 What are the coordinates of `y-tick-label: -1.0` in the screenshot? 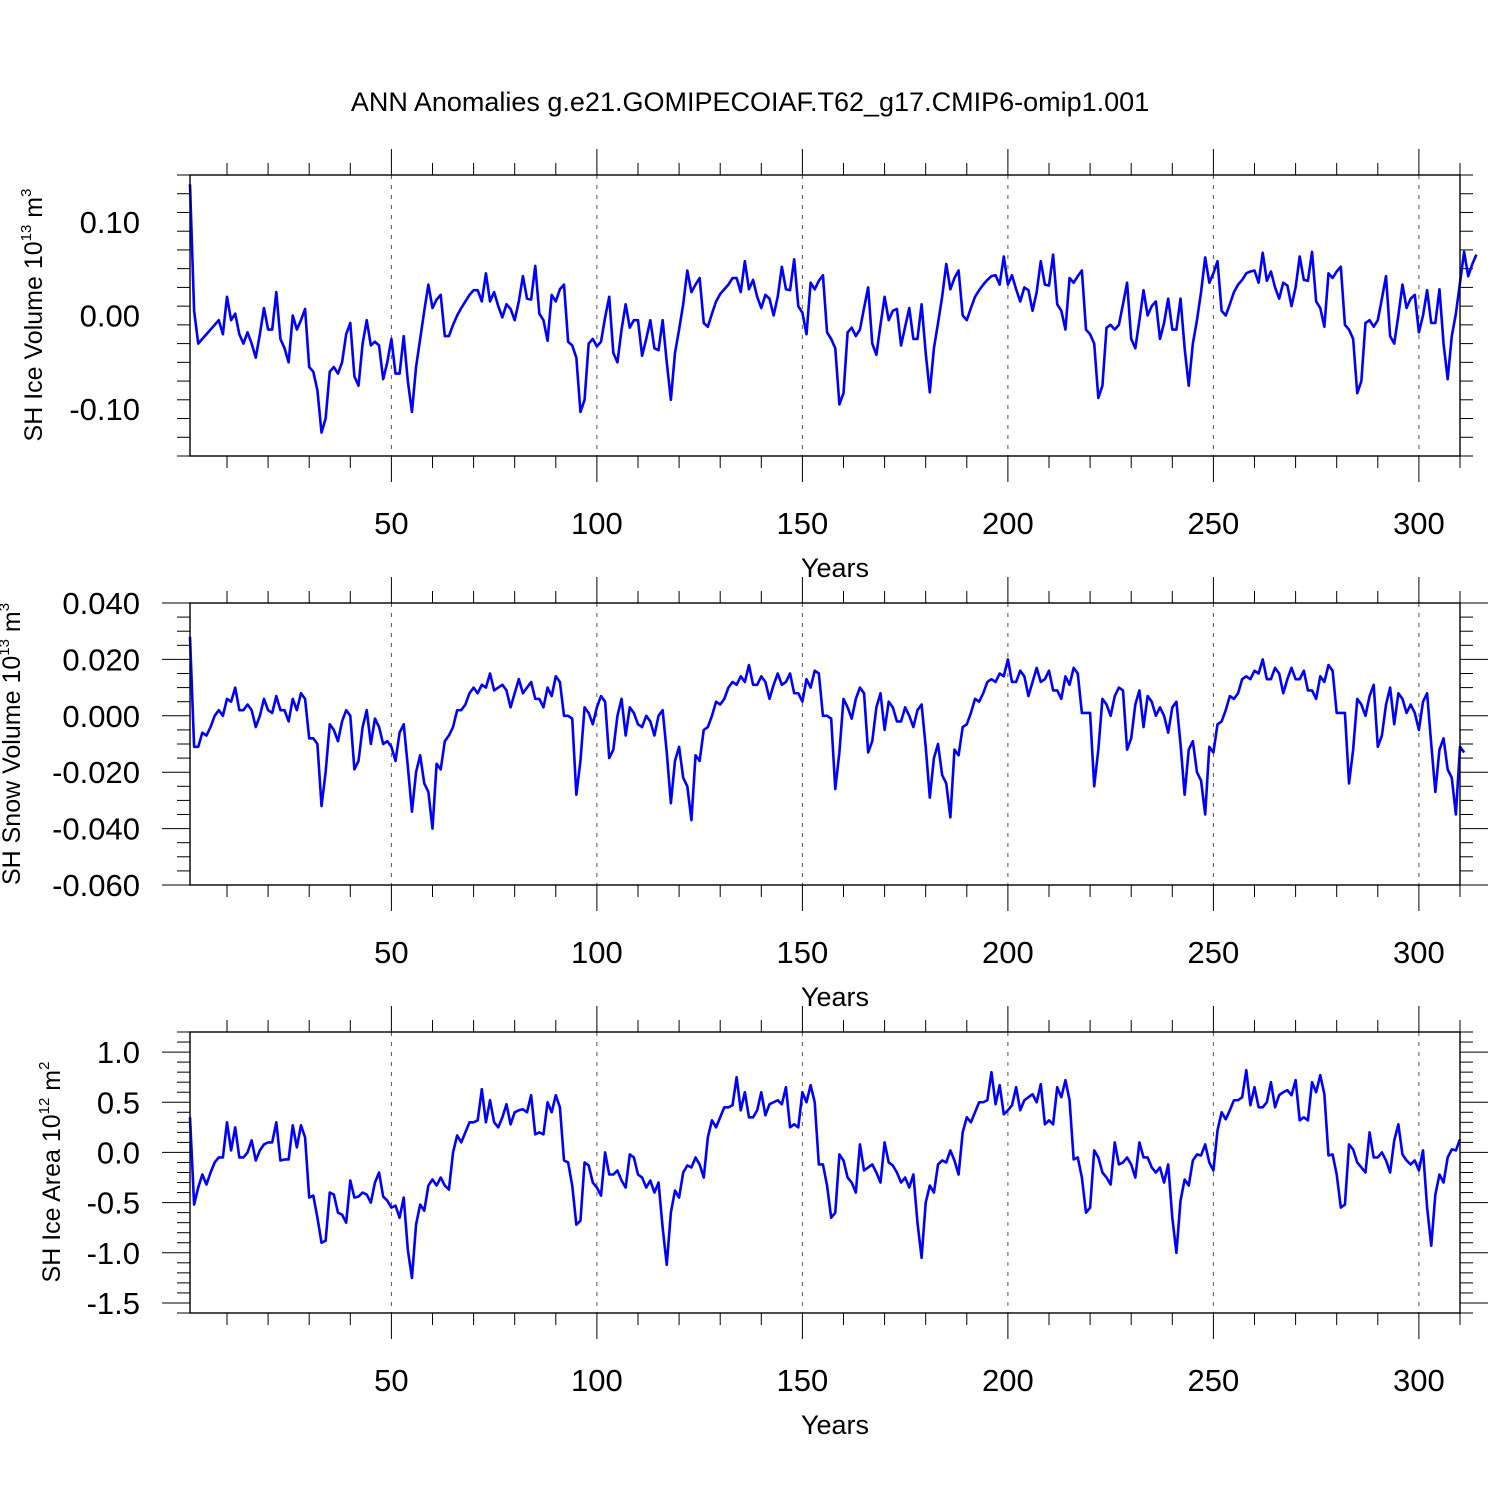 It's located at (113, 1253).